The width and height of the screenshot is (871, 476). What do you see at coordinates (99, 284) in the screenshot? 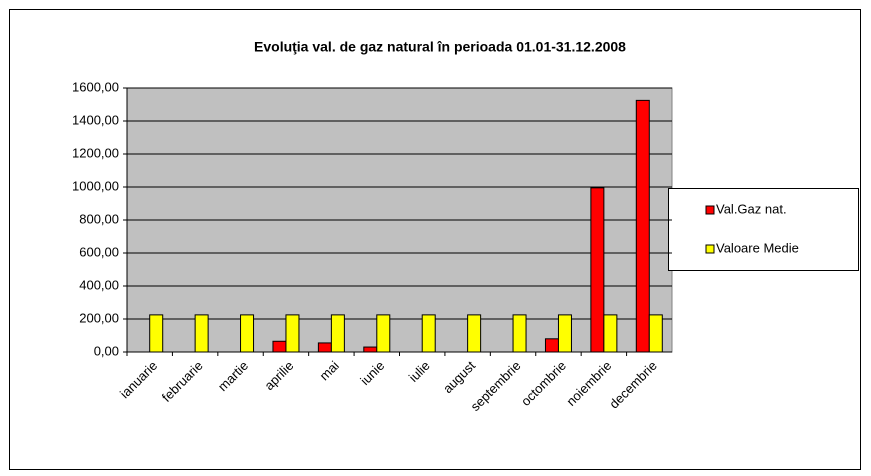
I see `y-tick-label: 400,00` at bounding box center [99, 284].